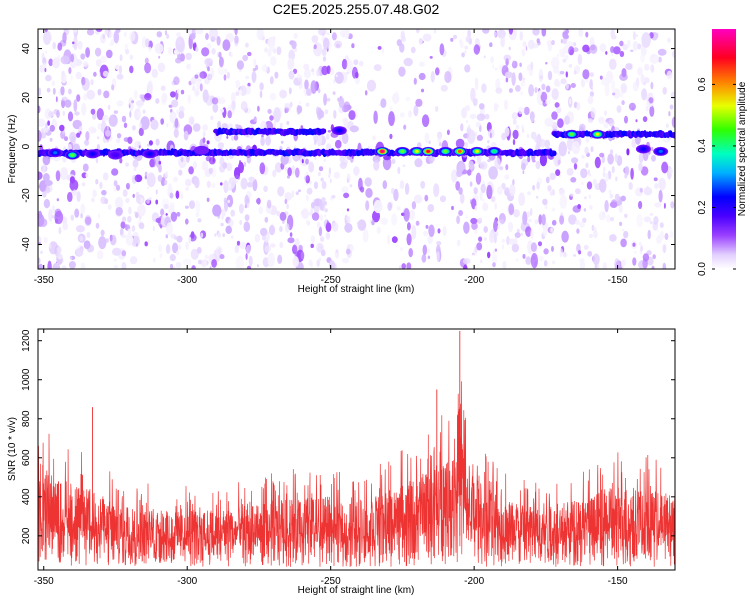 This screenshot has height=600, width=750. What do you see at coordinates (428, 151) in the screenshot?
I see `spectrogram-peak` at bounding box center [428, 151].